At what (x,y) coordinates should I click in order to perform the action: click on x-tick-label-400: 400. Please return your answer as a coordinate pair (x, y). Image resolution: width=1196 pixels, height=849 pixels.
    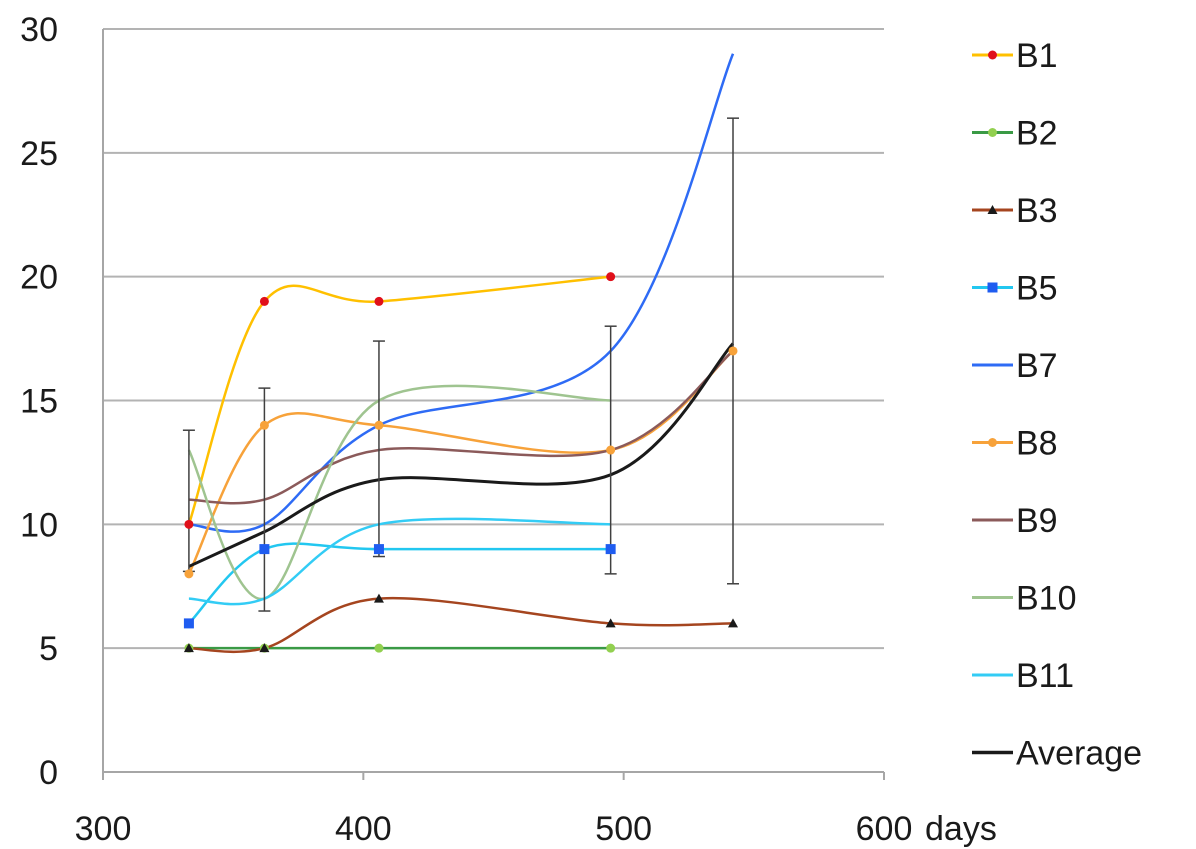
    Looking at the image, I should click on (363, 829).